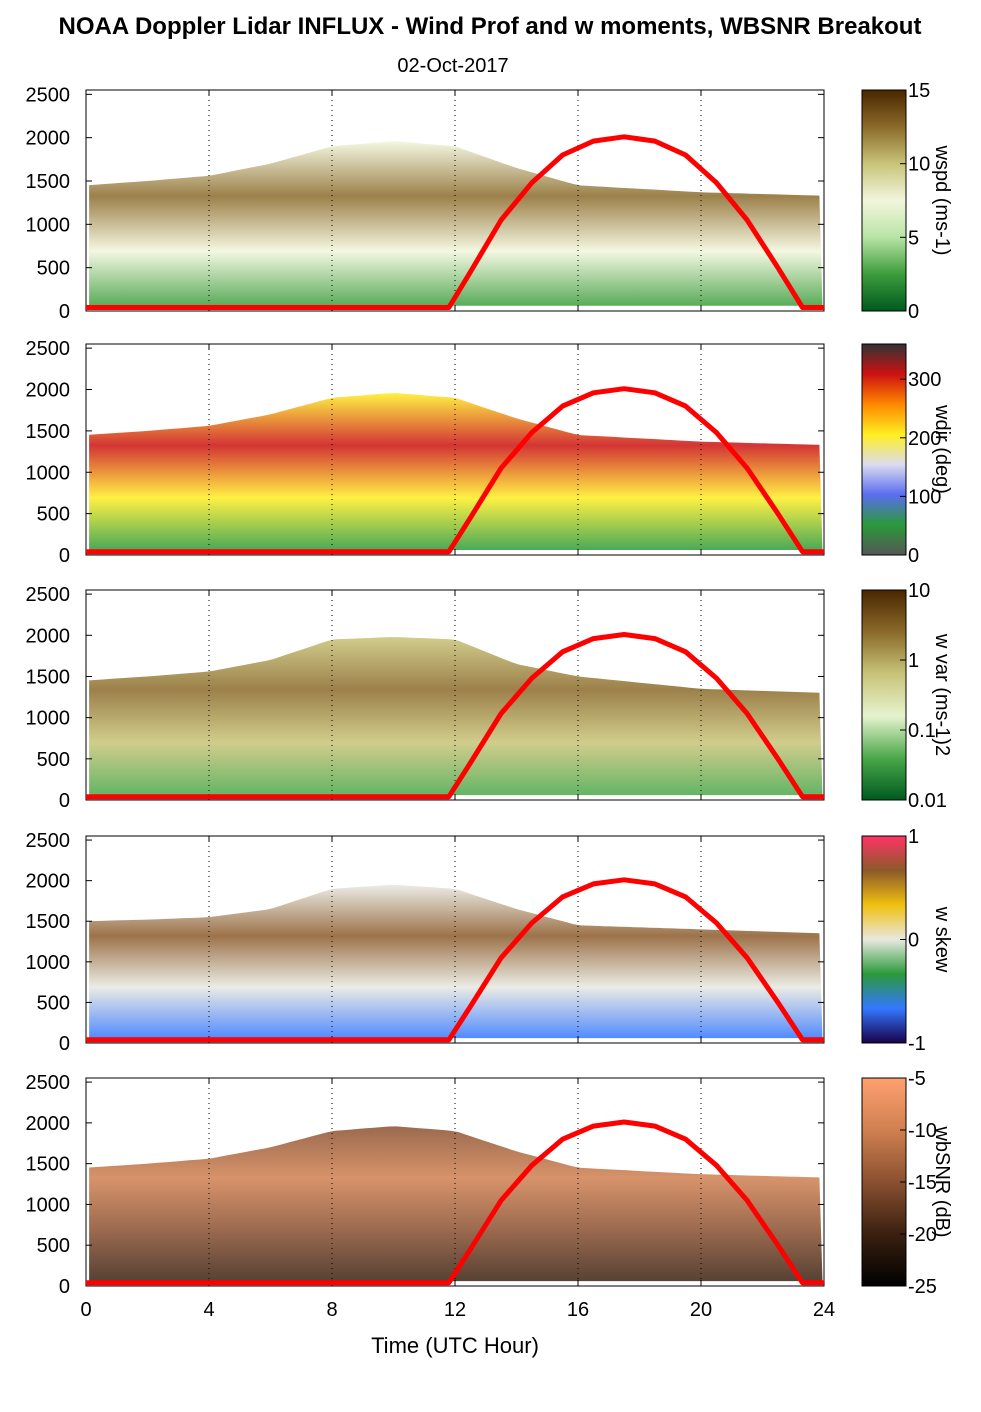 The width and height of the screenshot is (981, 1412). I want to click on colorbar-tick-label: 200, so click(924, 439).